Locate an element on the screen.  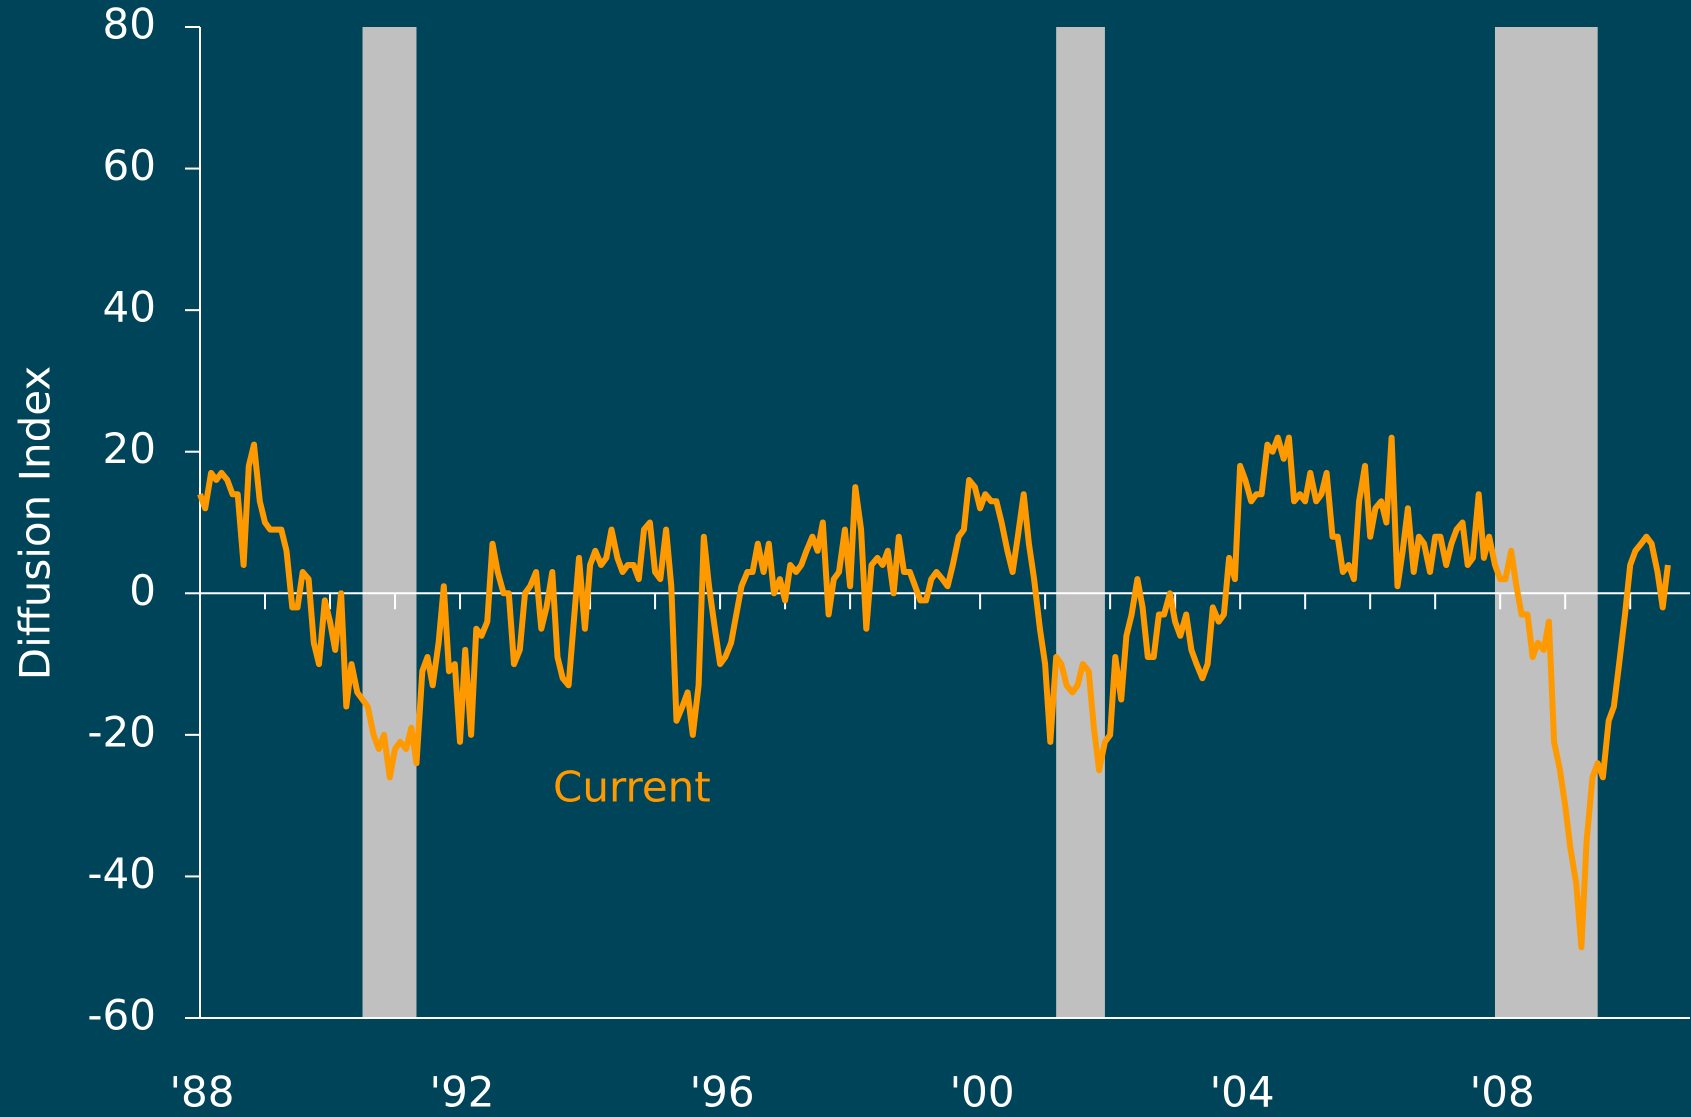
y-axis-label: Diffusion Index is located at coordinates (35, 523).